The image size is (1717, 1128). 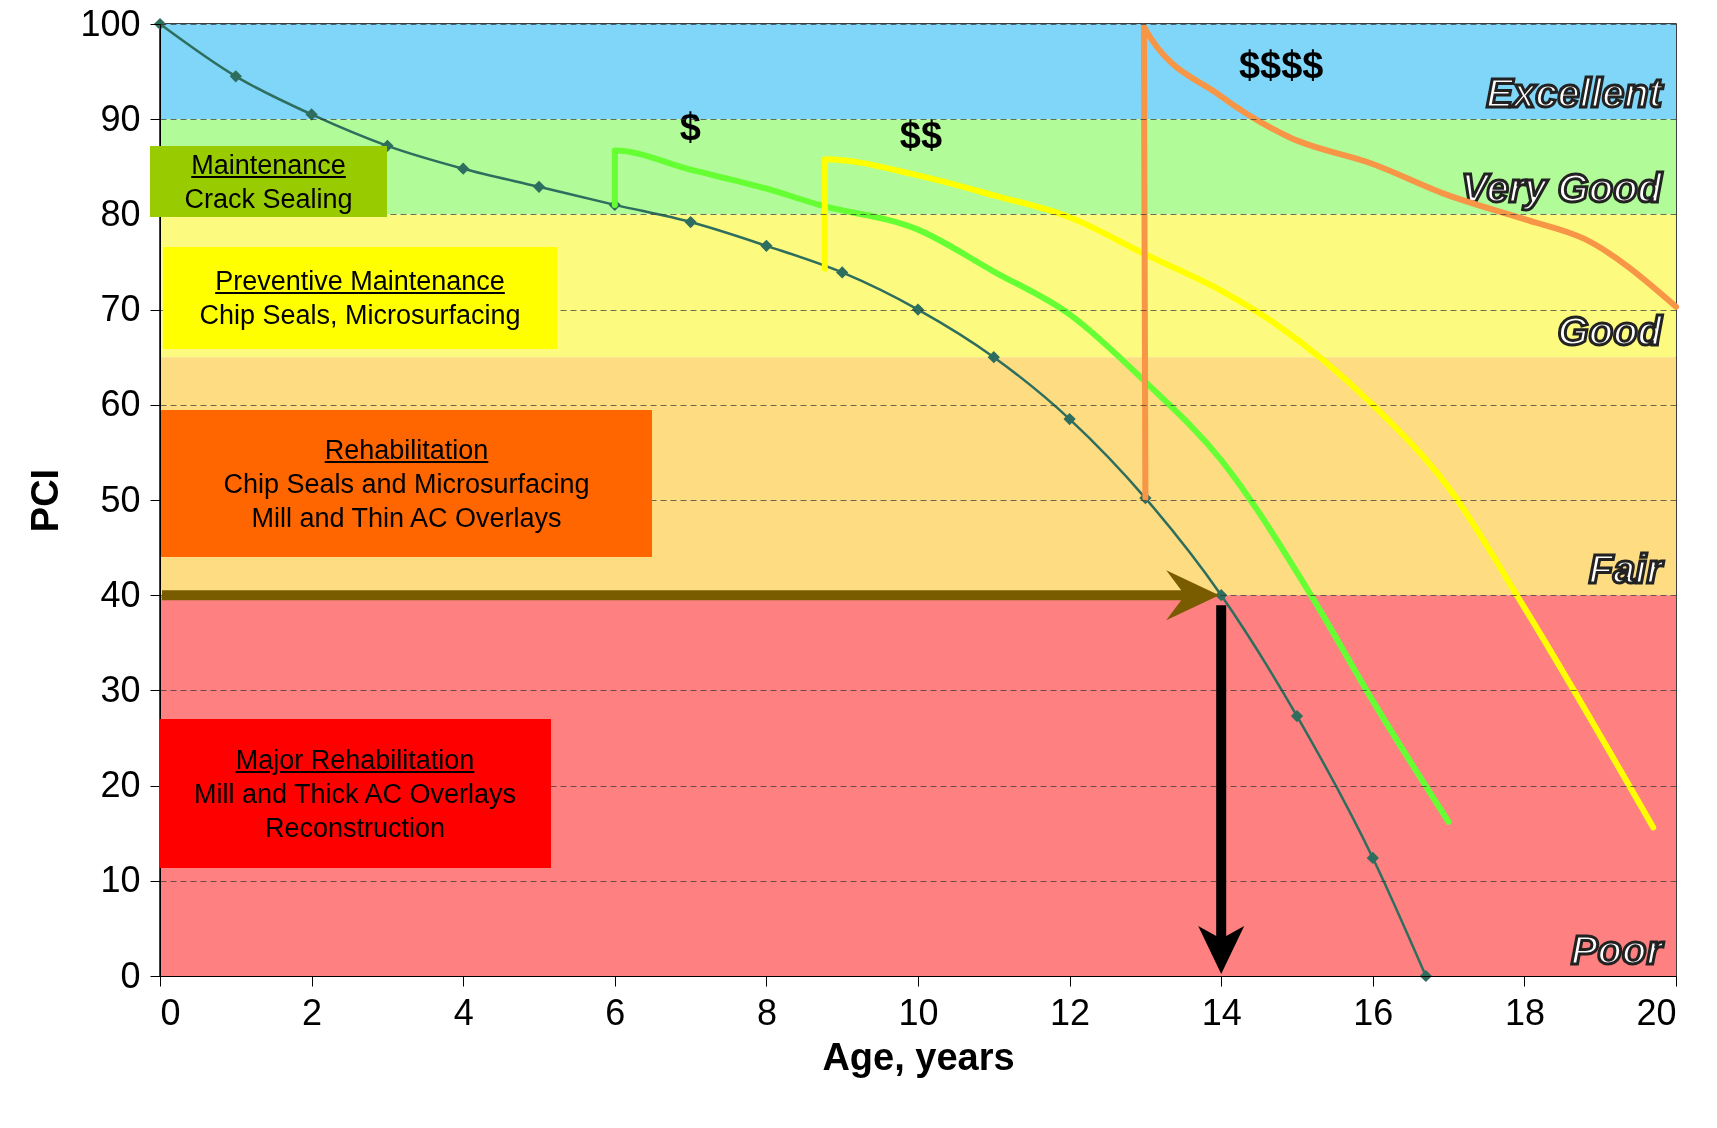 What do you see at coordinates (120, 118) in the screenshot?
I see `y-tick-label: 90` at bounding box center [120, 118].